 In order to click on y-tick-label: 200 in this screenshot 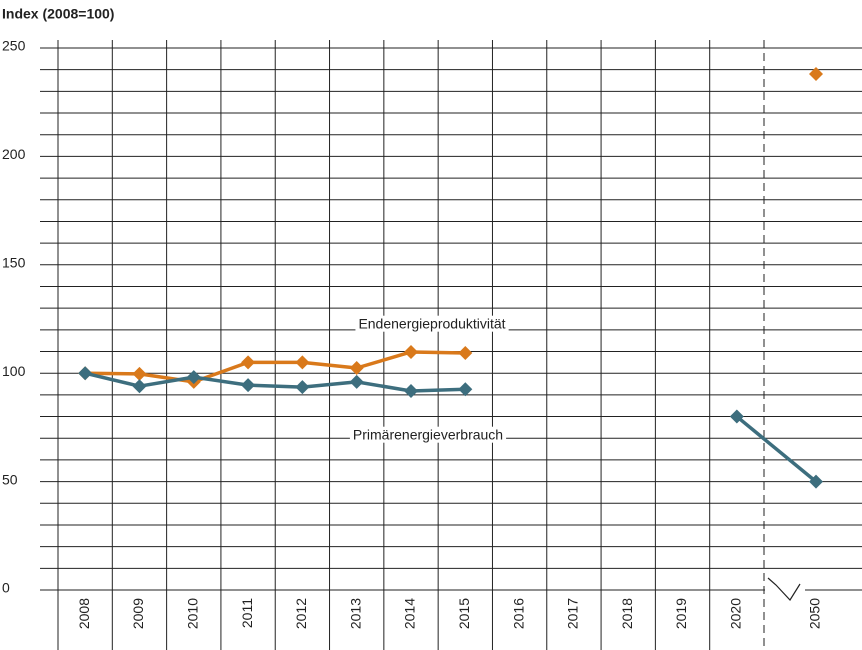, I will do `click(14, 154)`.